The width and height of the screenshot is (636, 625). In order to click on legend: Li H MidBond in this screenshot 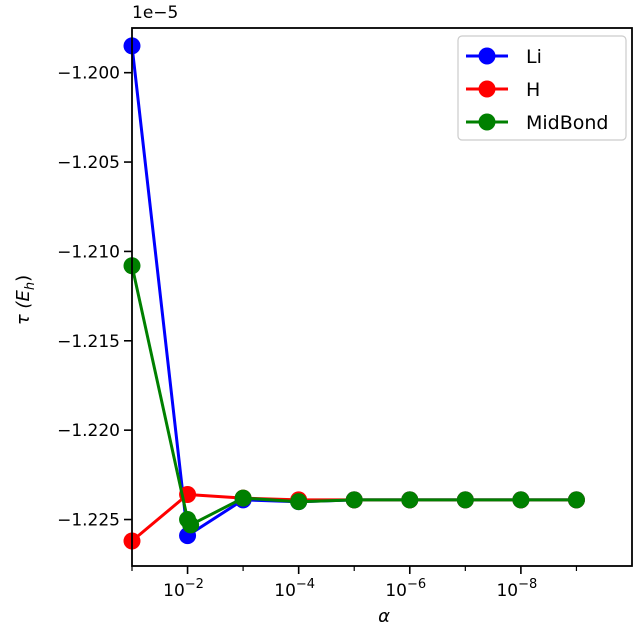, I will do `click(542, 88)`.